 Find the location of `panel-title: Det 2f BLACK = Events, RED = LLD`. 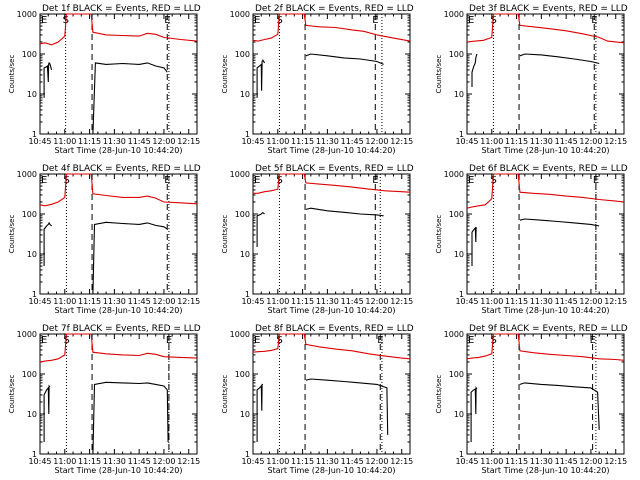

panel-title: Det 2f BLACK = Events, RED = LLD is located at coordinates (334, 9).